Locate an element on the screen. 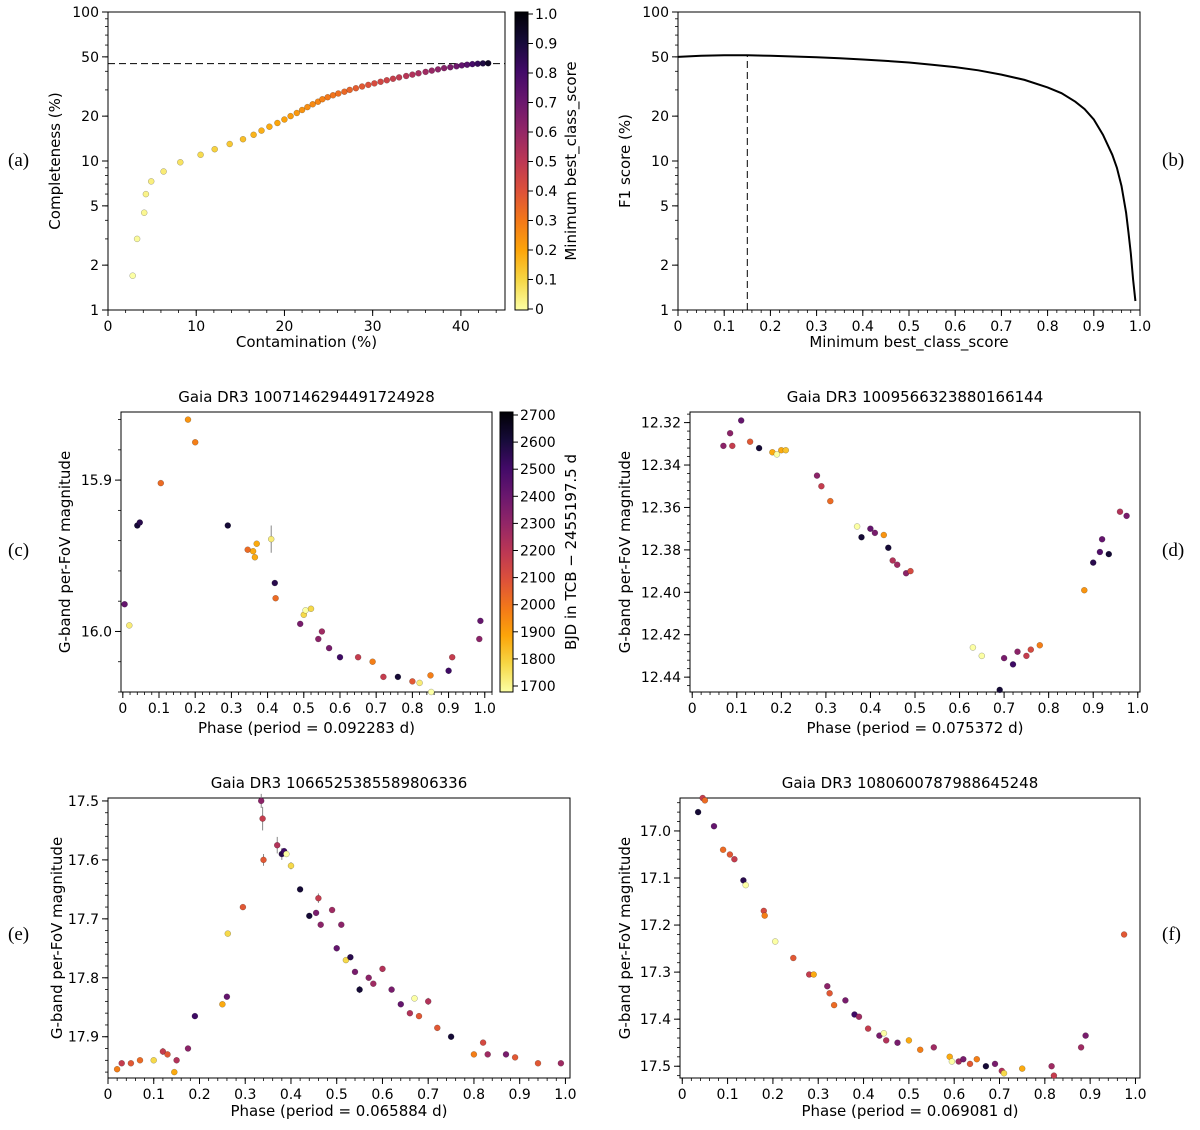 The image size is (1200, 1130). panel-label-e: (e) is located at coordinates (18, 934).